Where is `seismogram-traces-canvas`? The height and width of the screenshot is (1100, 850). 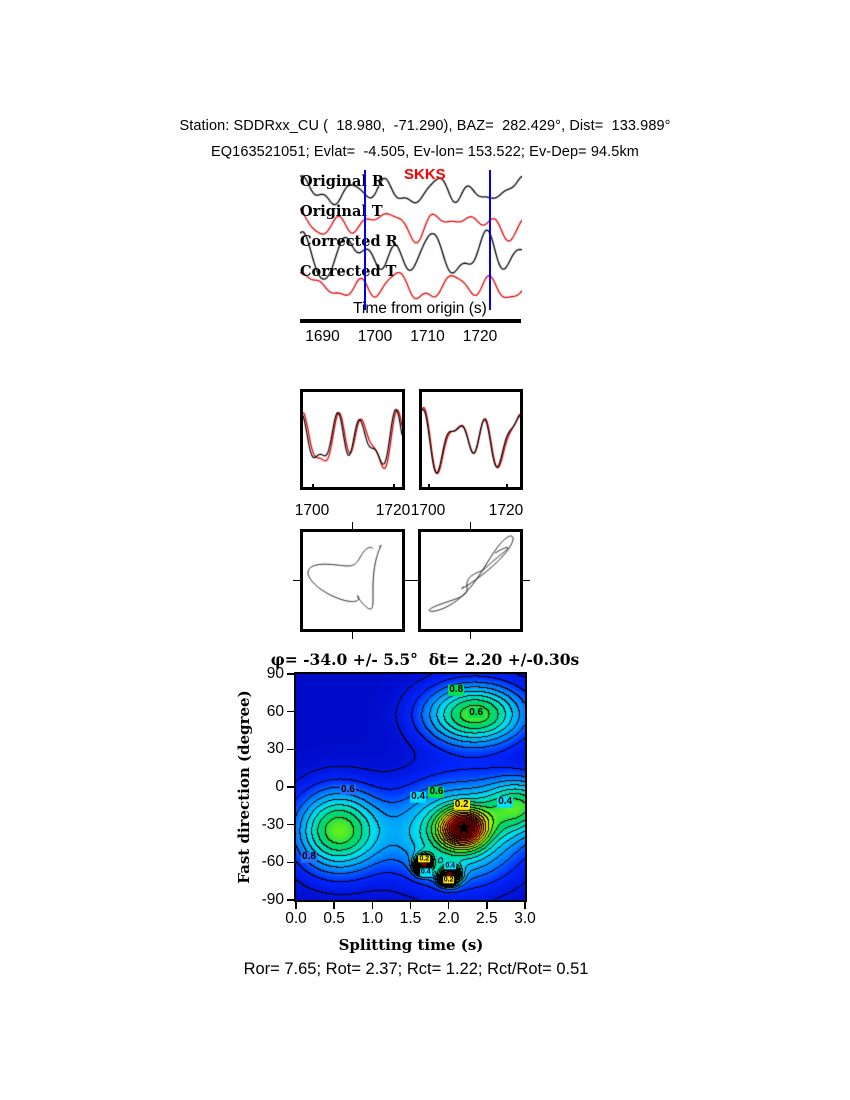
seismogram-traces-canvas is located at coordinates (411, 240).